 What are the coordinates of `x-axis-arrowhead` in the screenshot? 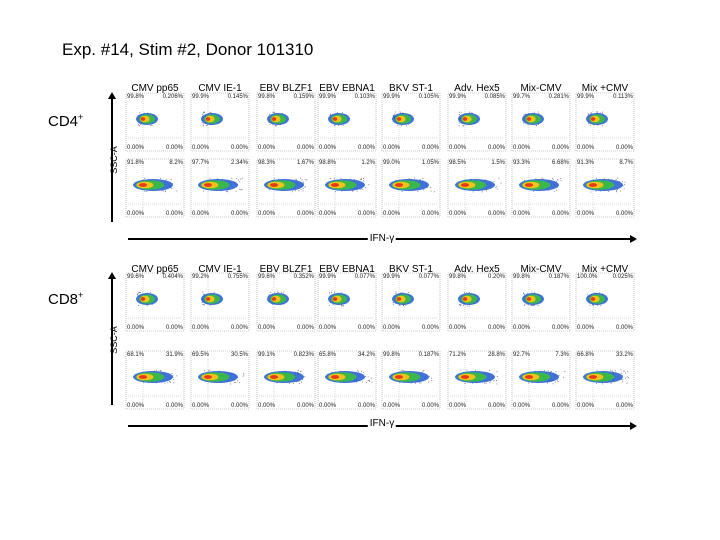 It's located at (633, 426).